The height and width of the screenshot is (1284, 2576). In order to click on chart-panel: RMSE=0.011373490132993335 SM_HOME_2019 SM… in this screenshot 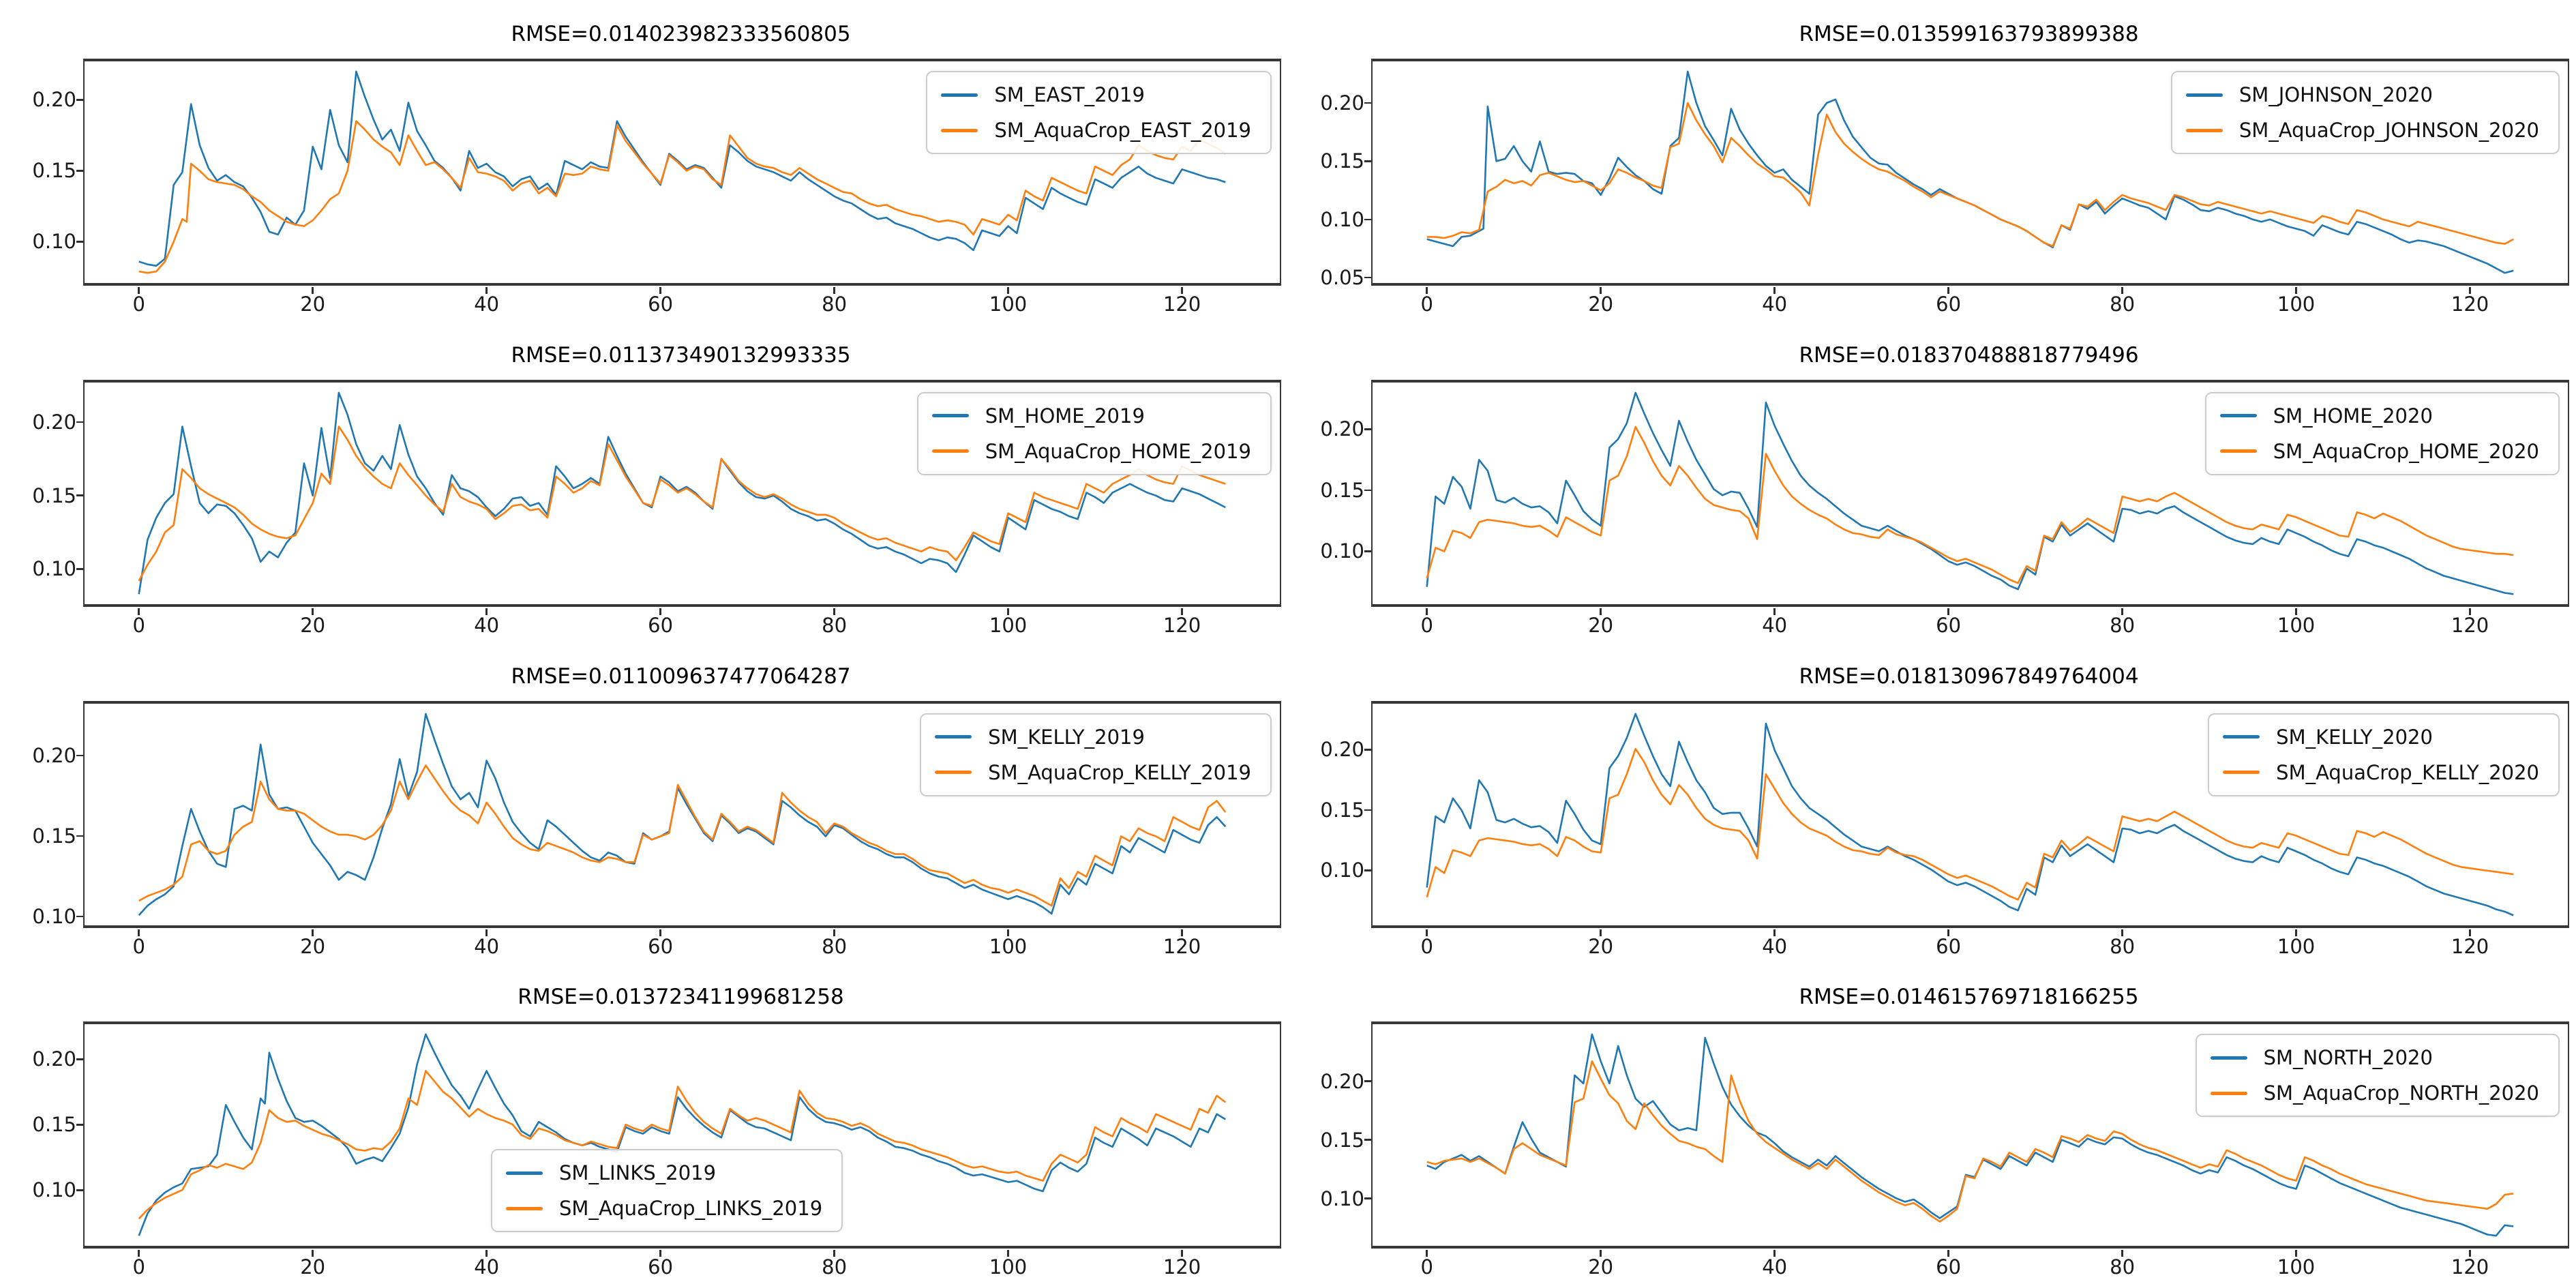, I will do `click(644, 481)`.